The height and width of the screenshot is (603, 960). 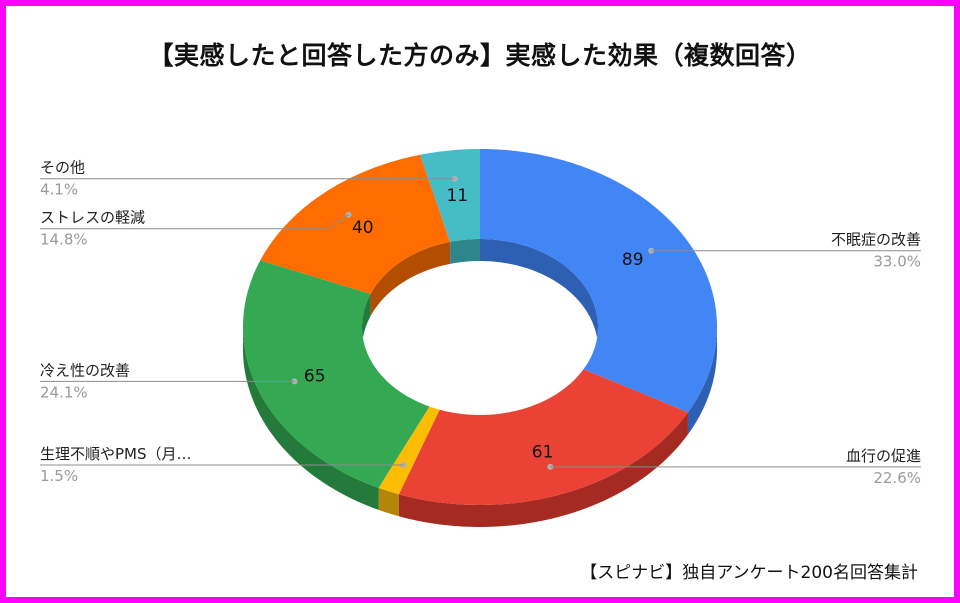 I want to click on donut-hole-walls, so click(x=480, y=294).